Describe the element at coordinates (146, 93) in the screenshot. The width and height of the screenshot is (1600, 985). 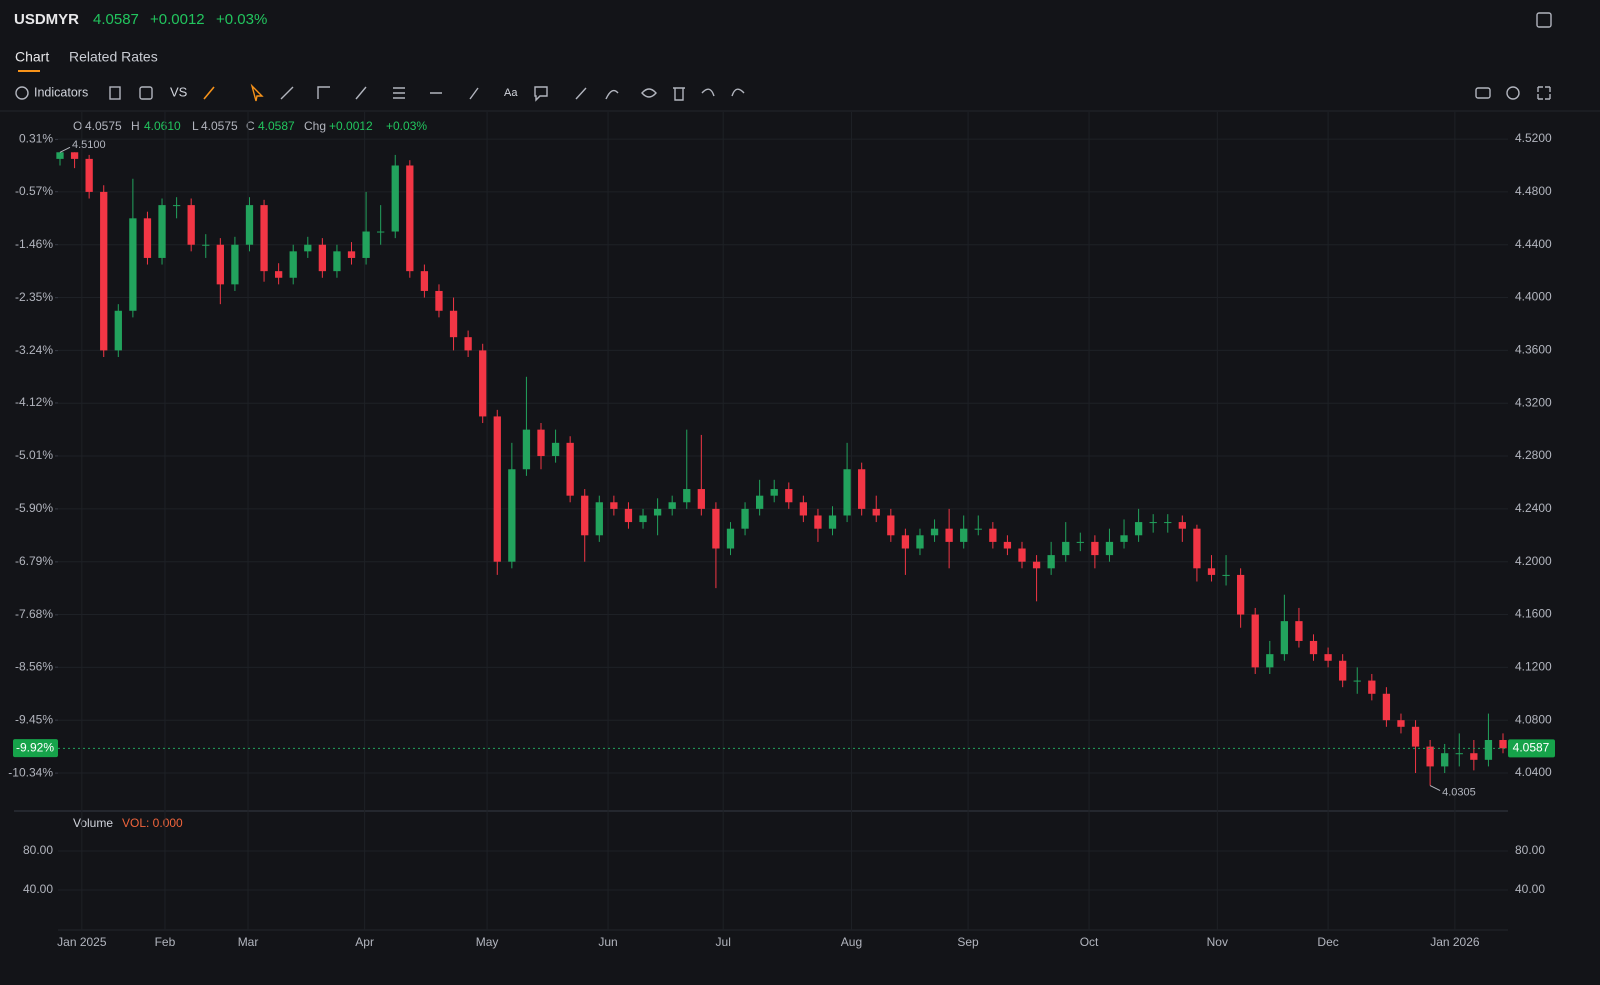
I see `layout-icon` at that location.